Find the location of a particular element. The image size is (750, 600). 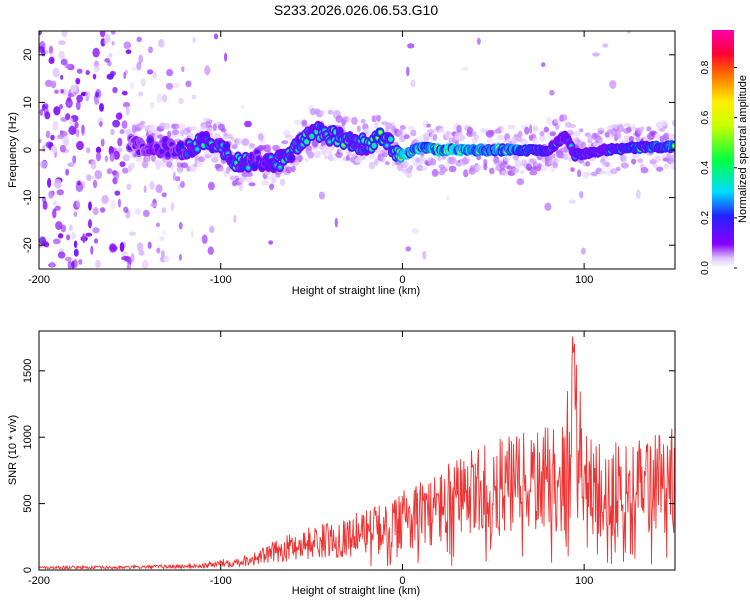

x-tick-label: -100 is located at coordinates (221, 280).